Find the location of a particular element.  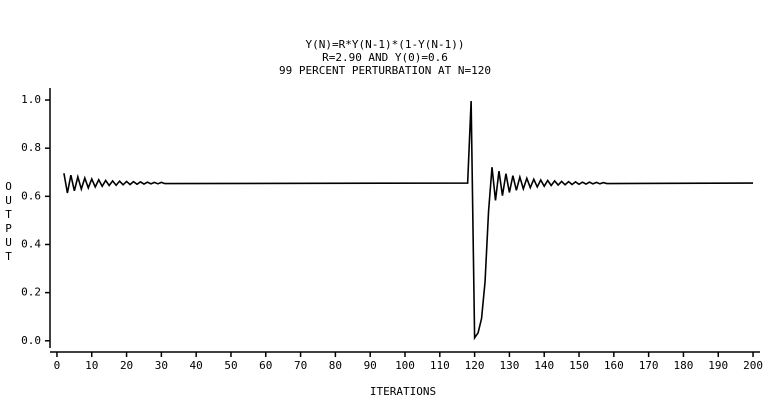

x-tick-label: 10 is located at coordinates (91, 365).